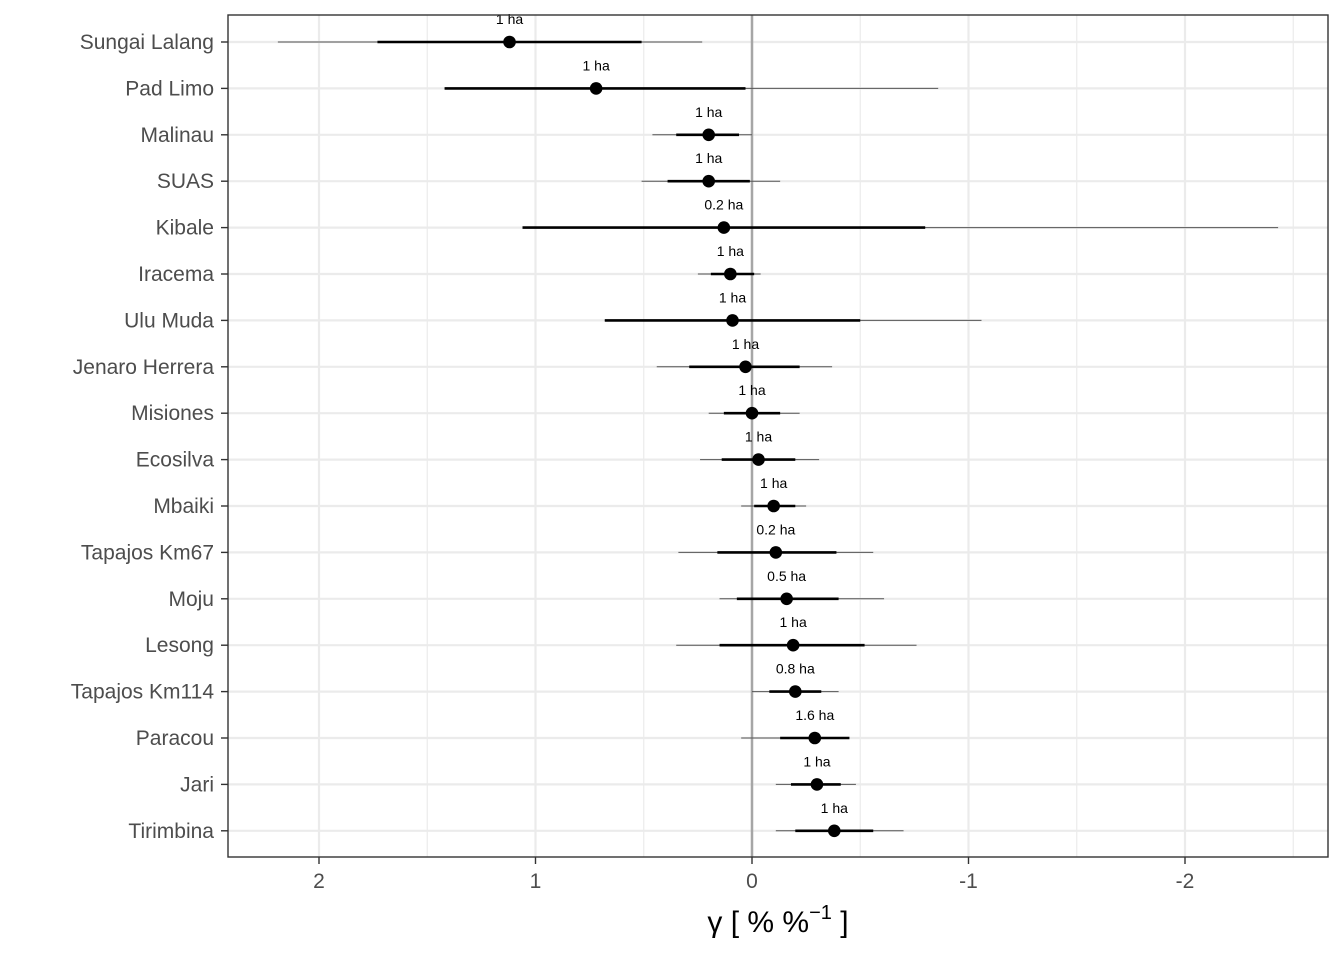 The height and width of the screenshot is (965, 1344). Describe the element at coordinates (197, 784) in the screenshot. I see `y-tick-label: Jari` at that location.